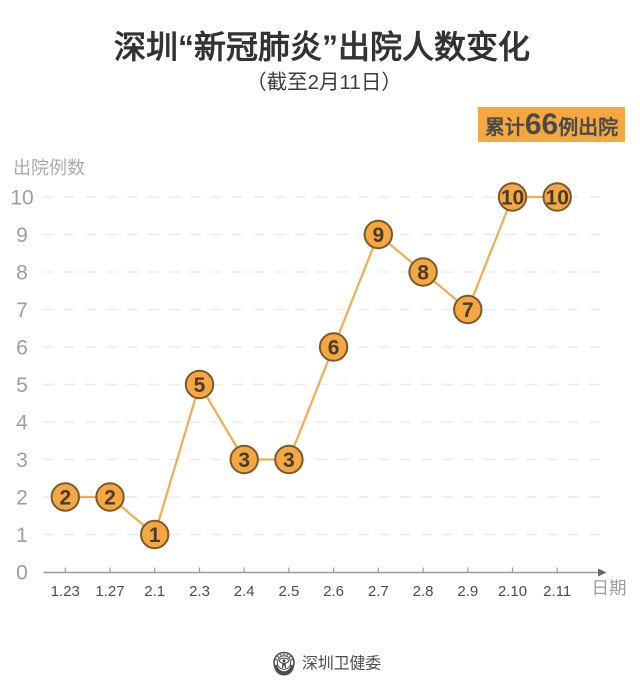 This screenshot has height=683, width=640. What do you see at coordinates (199, 591) in the screenshot?
I see `svg-text: 2.3` at bounding box center [199, 591].